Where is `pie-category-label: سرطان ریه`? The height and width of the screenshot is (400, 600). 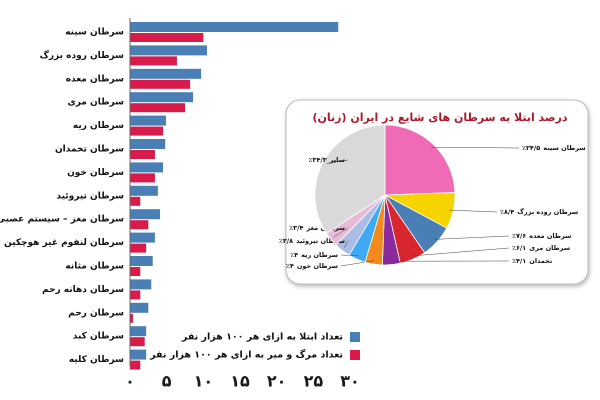 pie-category-label: سرطان ریه is located at coordinates (319, 255).